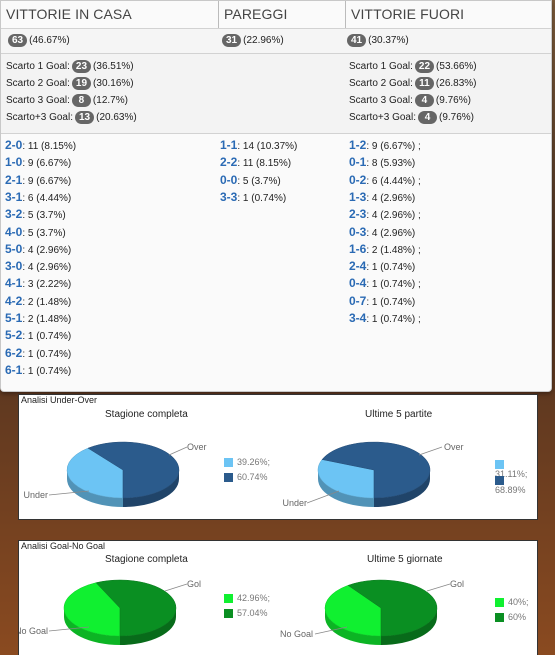  Describe the element at coordinates (35, 495) in the screenshot. I see `slice-label: Under` at that location.